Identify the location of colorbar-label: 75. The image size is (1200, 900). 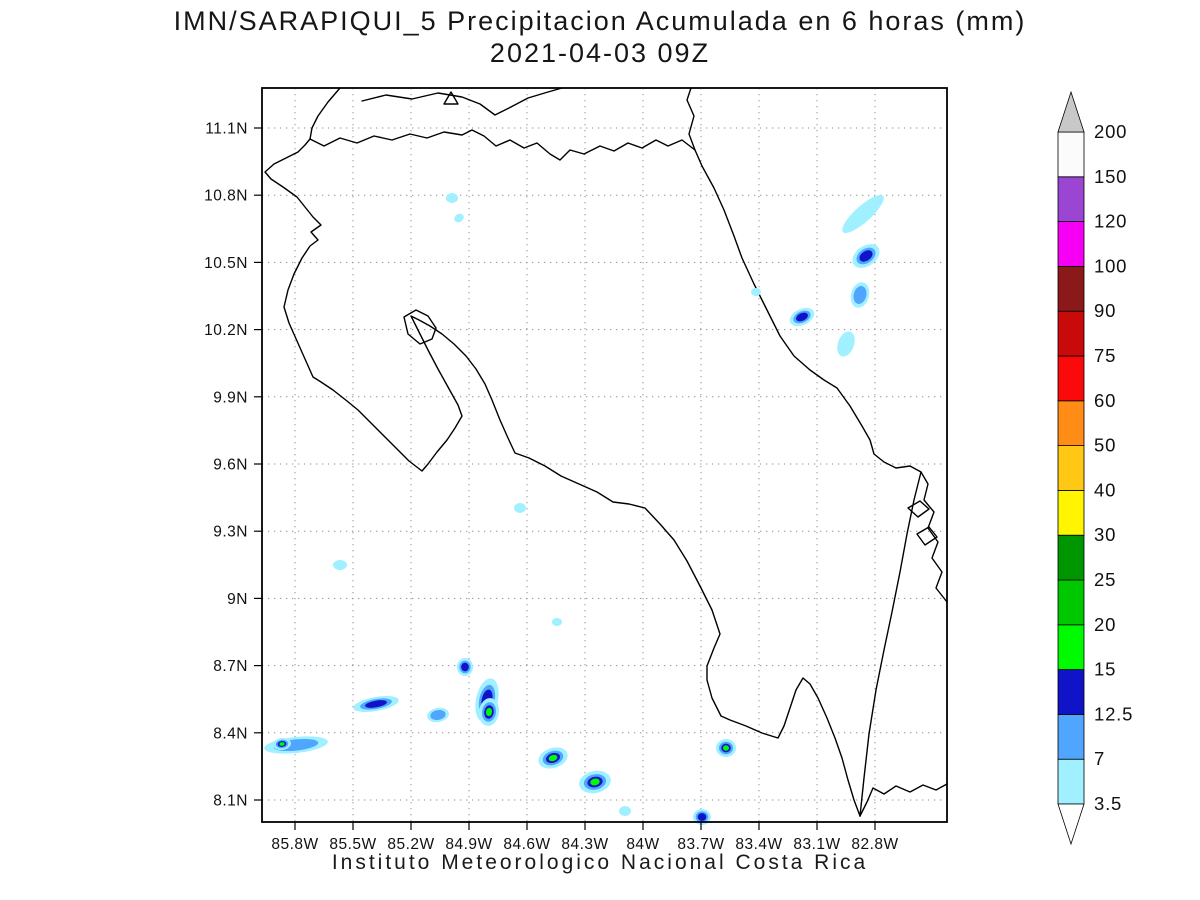
(1105, 355).